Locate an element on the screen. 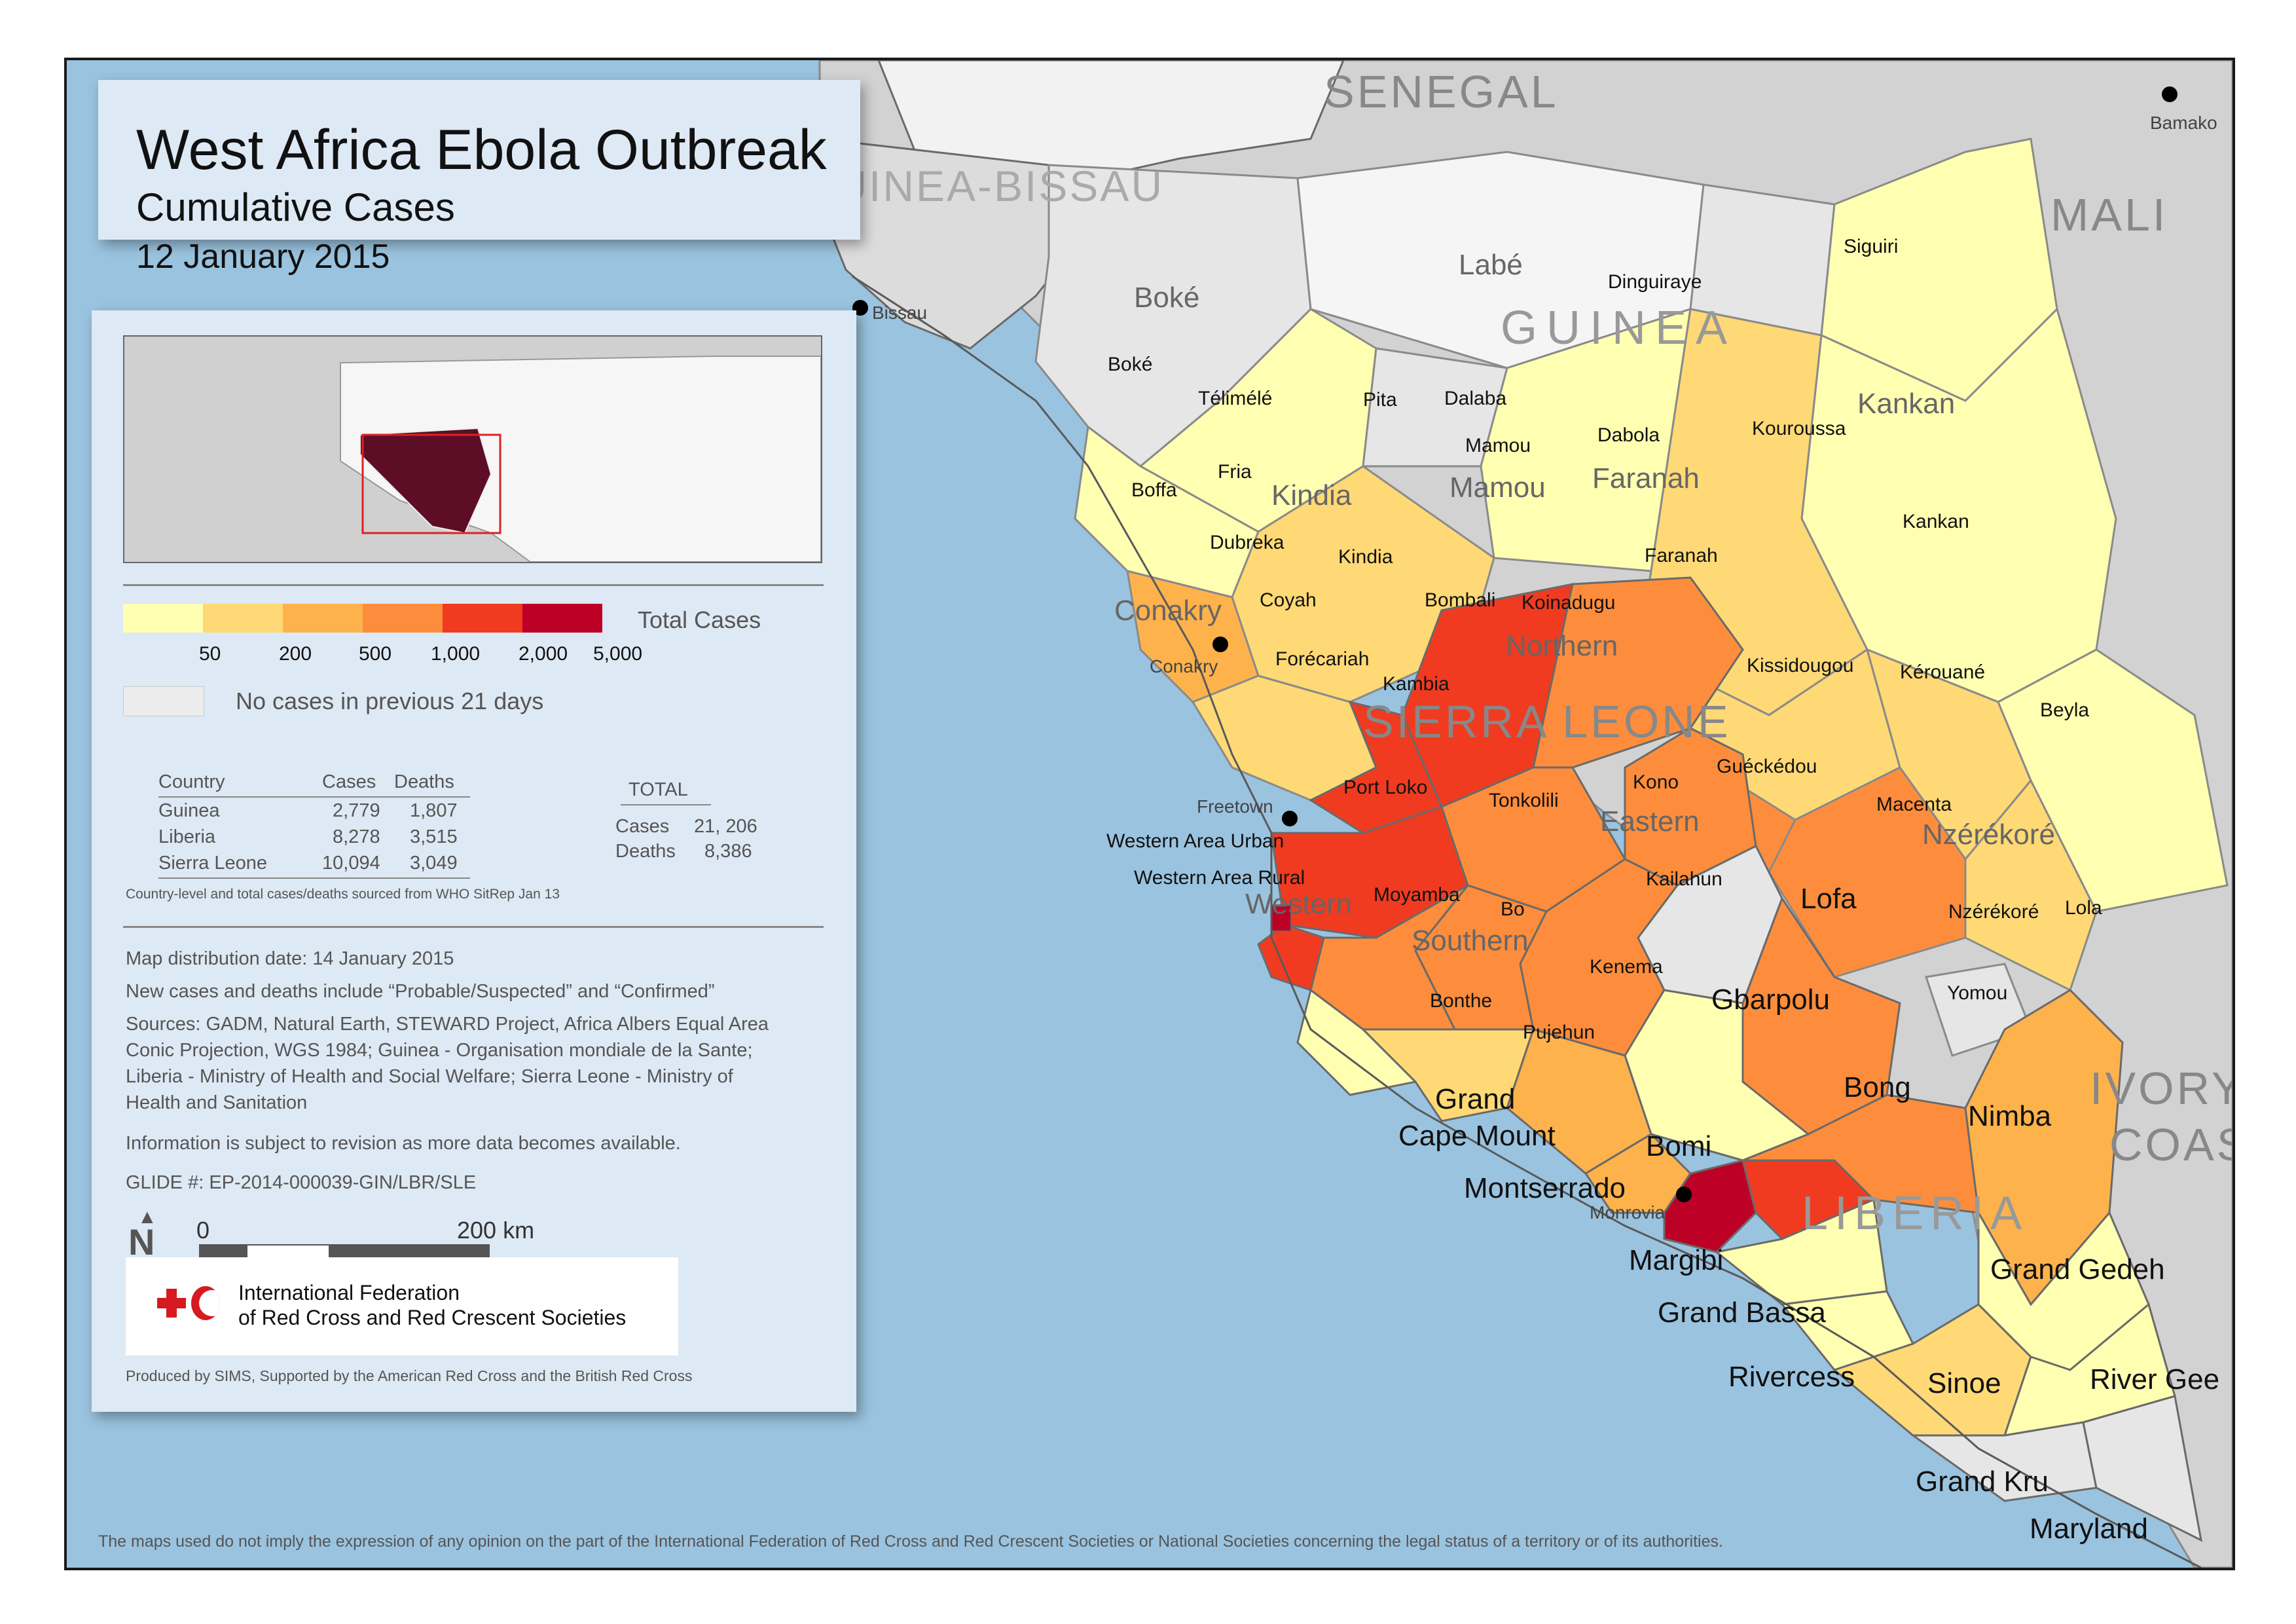 This screenshot has height=1624, width=2296. ifrc-name-line2: of Red Cross and Red Crescent Societies is located at coordinates (432, 1317).